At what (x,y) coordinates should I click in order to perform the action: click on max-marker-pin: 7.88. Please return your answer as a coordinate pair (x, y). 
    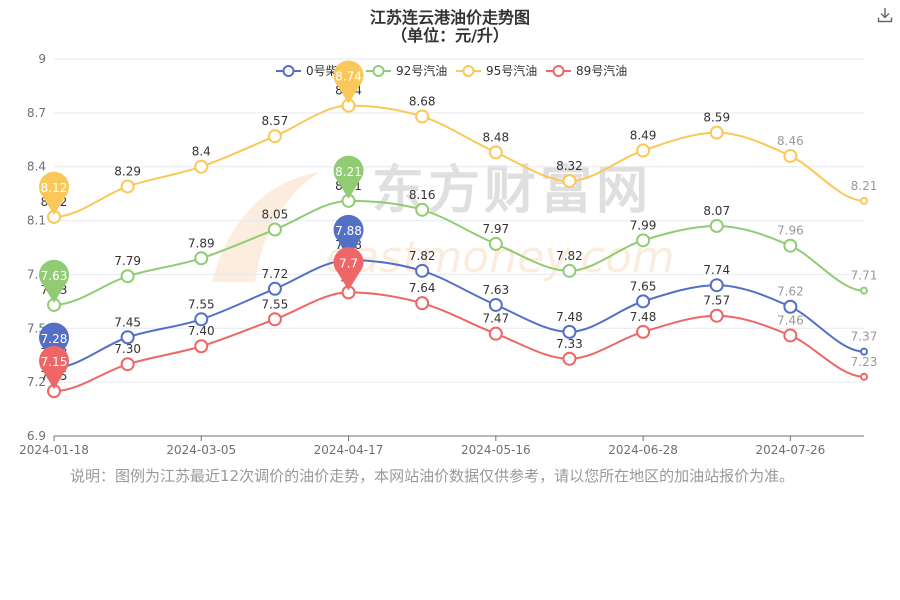
    Looking at the image, I should click on (348, 236).